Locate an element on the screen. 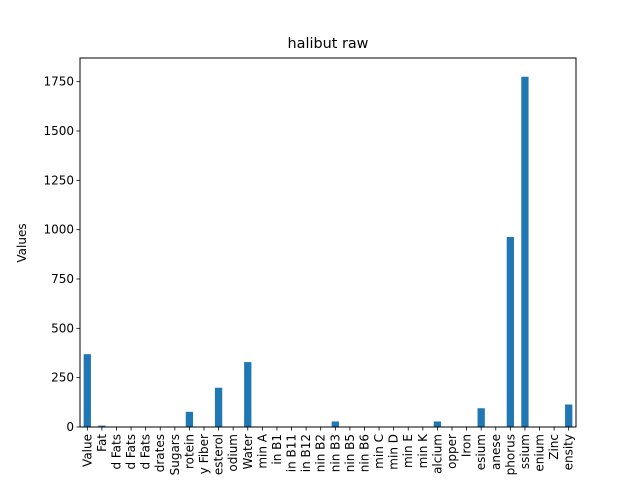  x-tick-label: nin B5 is located at coordinates (350, 453).